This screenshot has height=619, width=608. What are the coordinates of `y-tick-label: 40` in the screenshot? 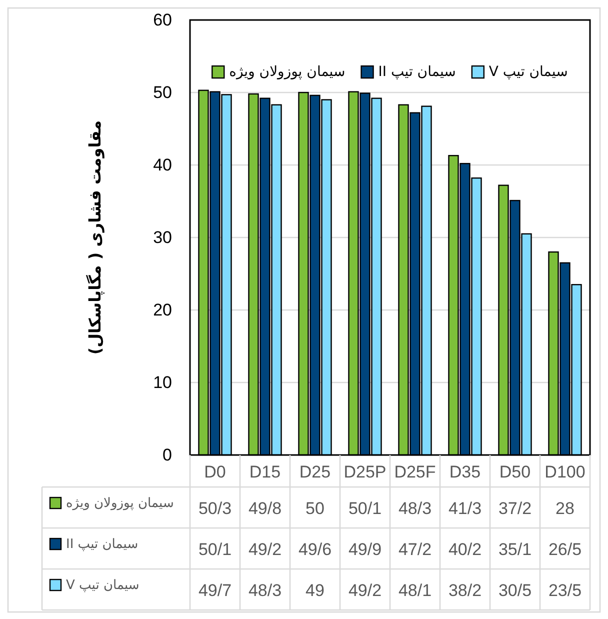 It's located at (162, 165).